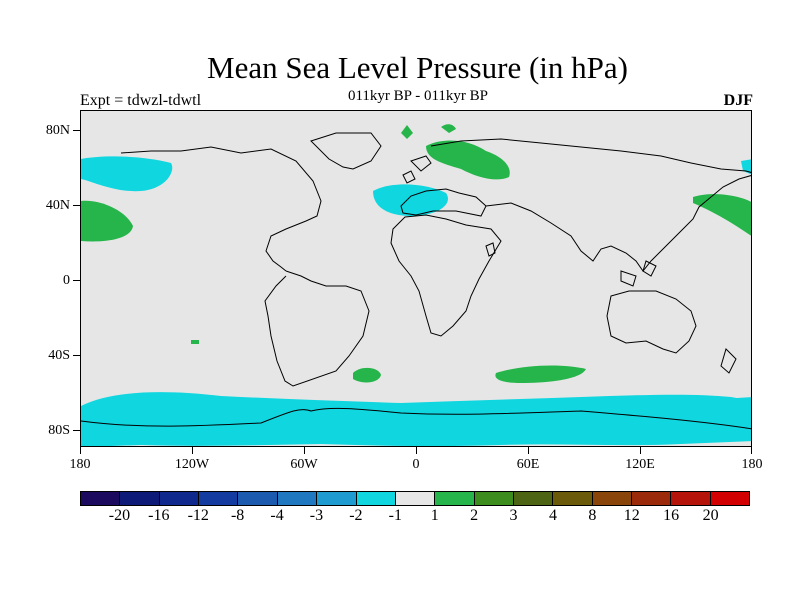 The width and height of the screenshot is (800, 600). I want to click on lon-label-60w: 60W, so click(304, 464).